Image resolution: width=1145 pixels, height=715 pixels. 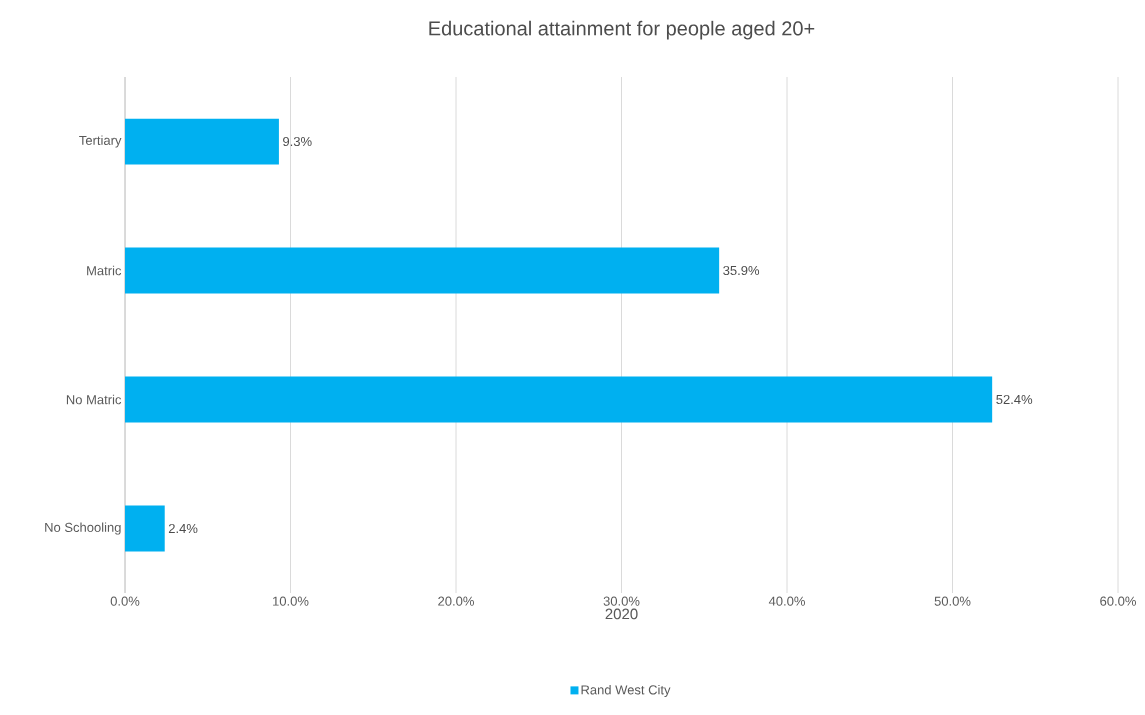 What do you see at coordinates (1118, 601) in the screenshot?
I see `x-tick-label: 60.0%` at bounding box center [1118, 601].